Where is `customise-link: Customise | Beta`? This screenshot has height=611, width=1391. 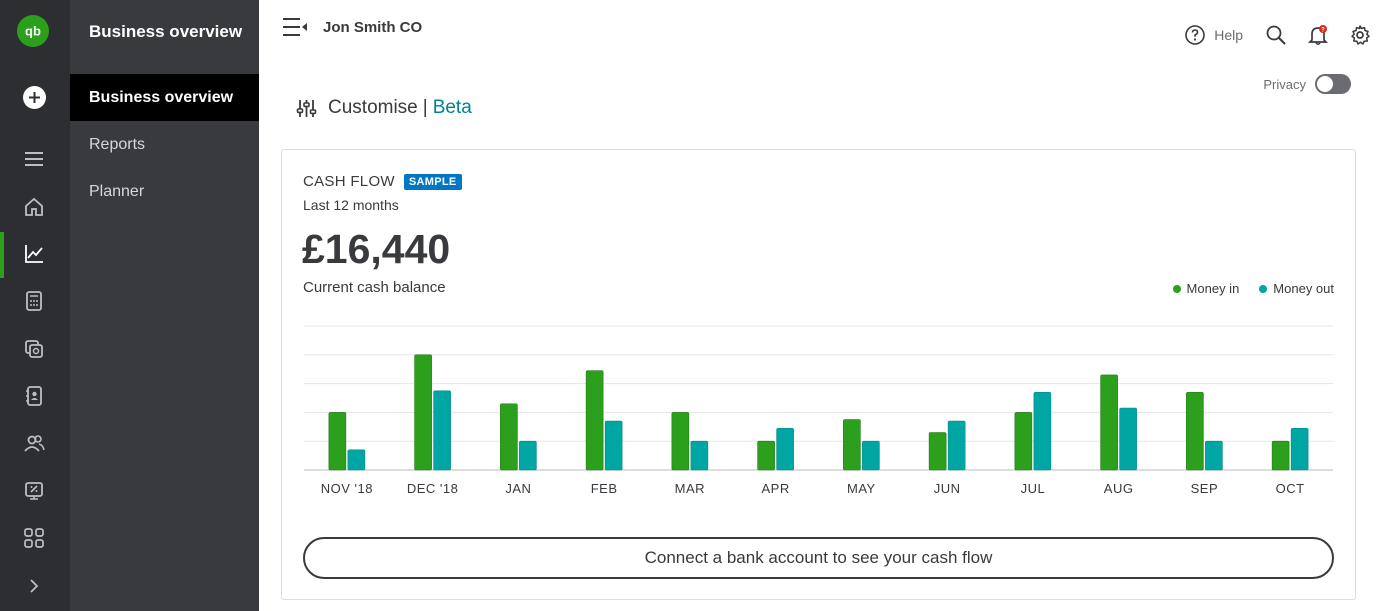 customise-link: Customise | Beta is located at coordinates (384, 108).